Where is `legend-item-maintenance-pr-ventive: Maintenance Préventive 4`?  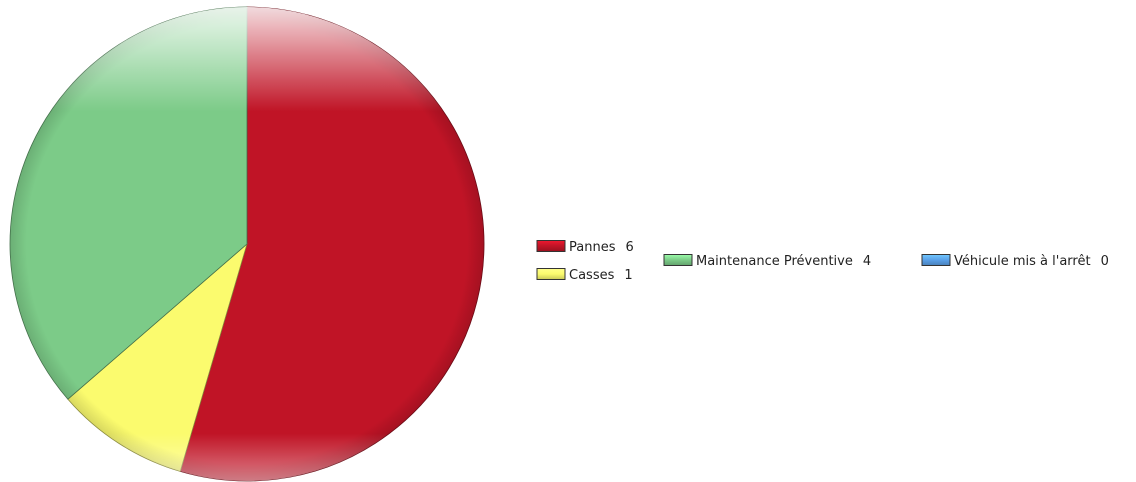 legend-item-maintenance-pr-ventive: Maintenance Préventive 4 is located at coordinates (767, 261).